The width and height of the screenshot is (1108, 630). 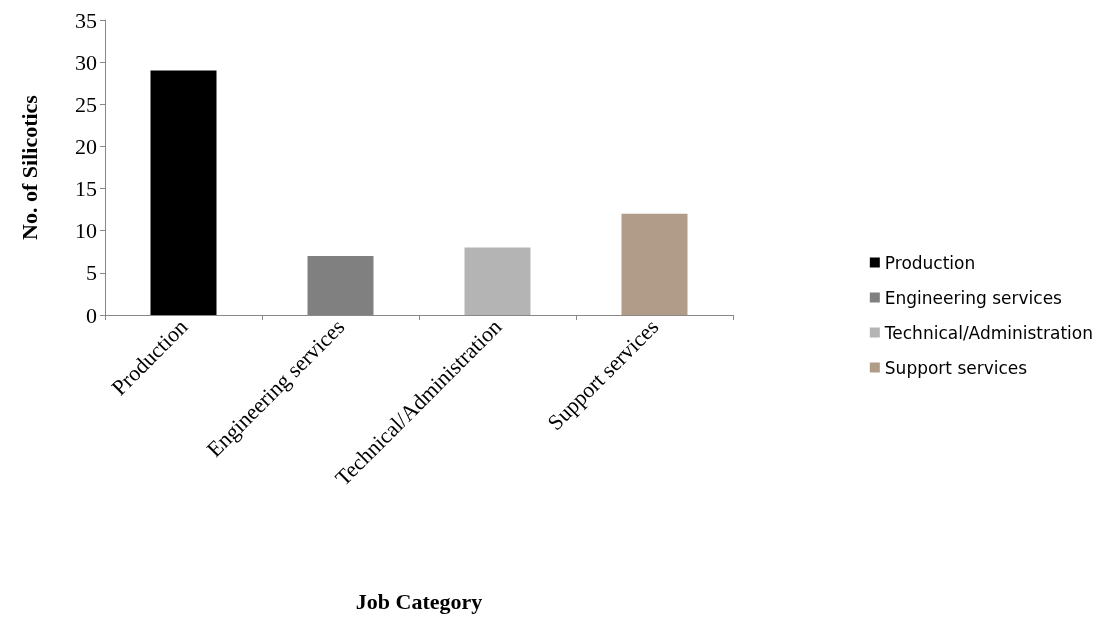 I want to click on y-tick-label: 5, so click(x=91, y=273).